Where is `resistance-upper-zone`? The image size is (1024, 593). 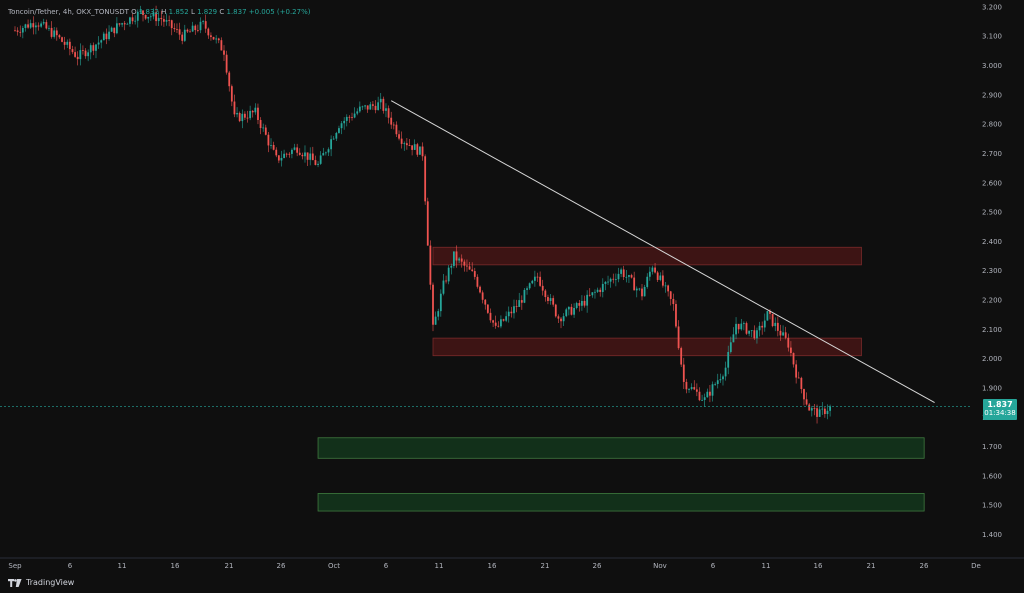
resistance-upper-zone is located at coordinates (647, 256).